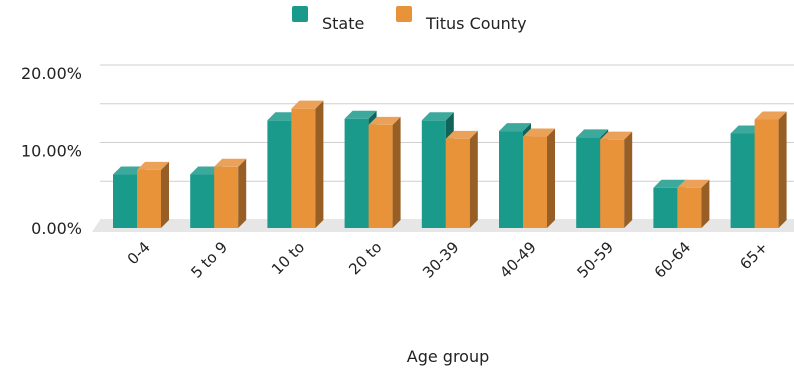 This screenshot has width=794, height=370. What do you see at coordinates (51, 73) in the screenshot?
I see `y-tick-label: 20.00%` at bounding box center [51, 73].